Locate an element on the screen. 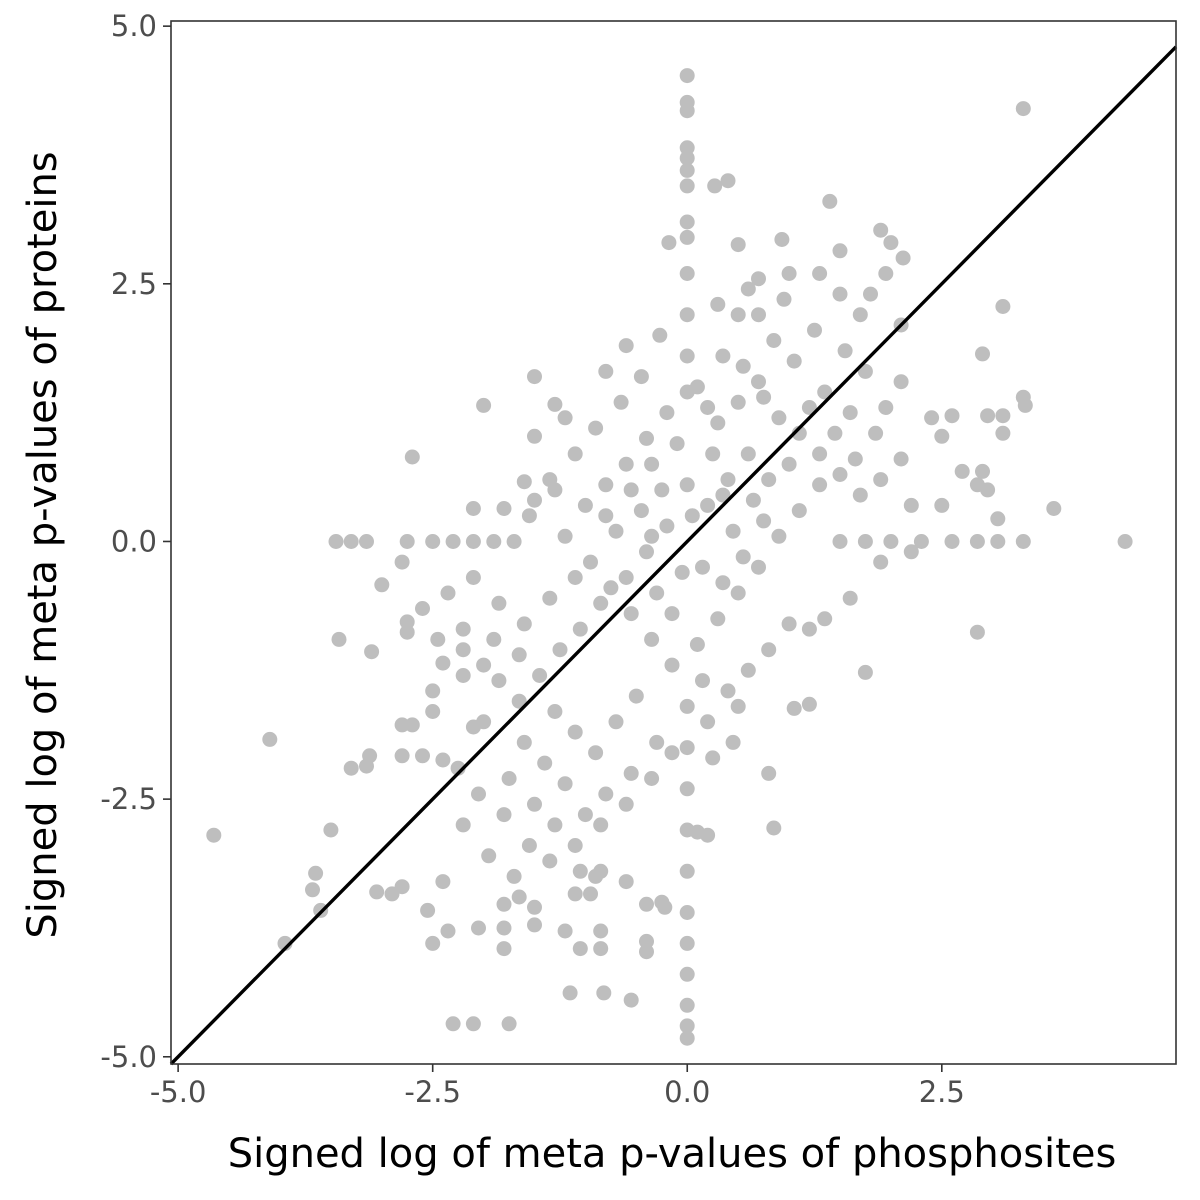  x-axis: -5.0 -2.5 0.0 2.5 is located at coordinates (557, 1086).